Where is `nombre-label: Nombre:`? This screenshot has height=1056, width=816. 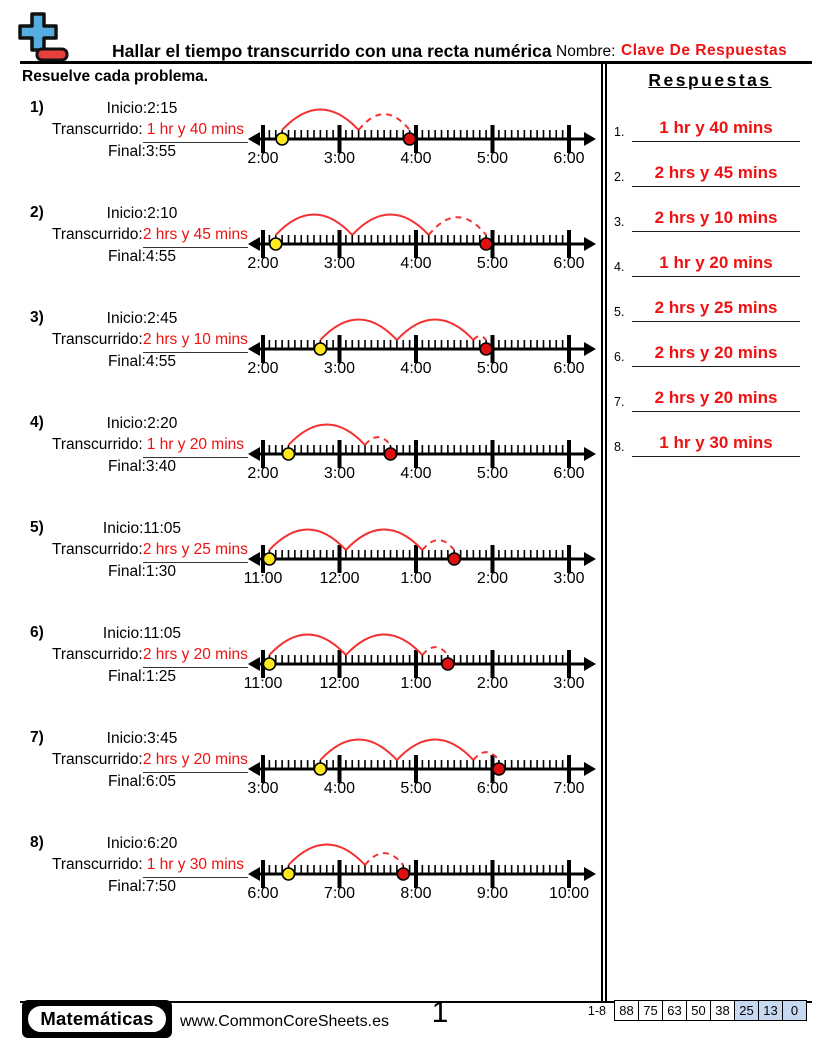
nombre-label: Nombre: is located at coordinates (586, 51).